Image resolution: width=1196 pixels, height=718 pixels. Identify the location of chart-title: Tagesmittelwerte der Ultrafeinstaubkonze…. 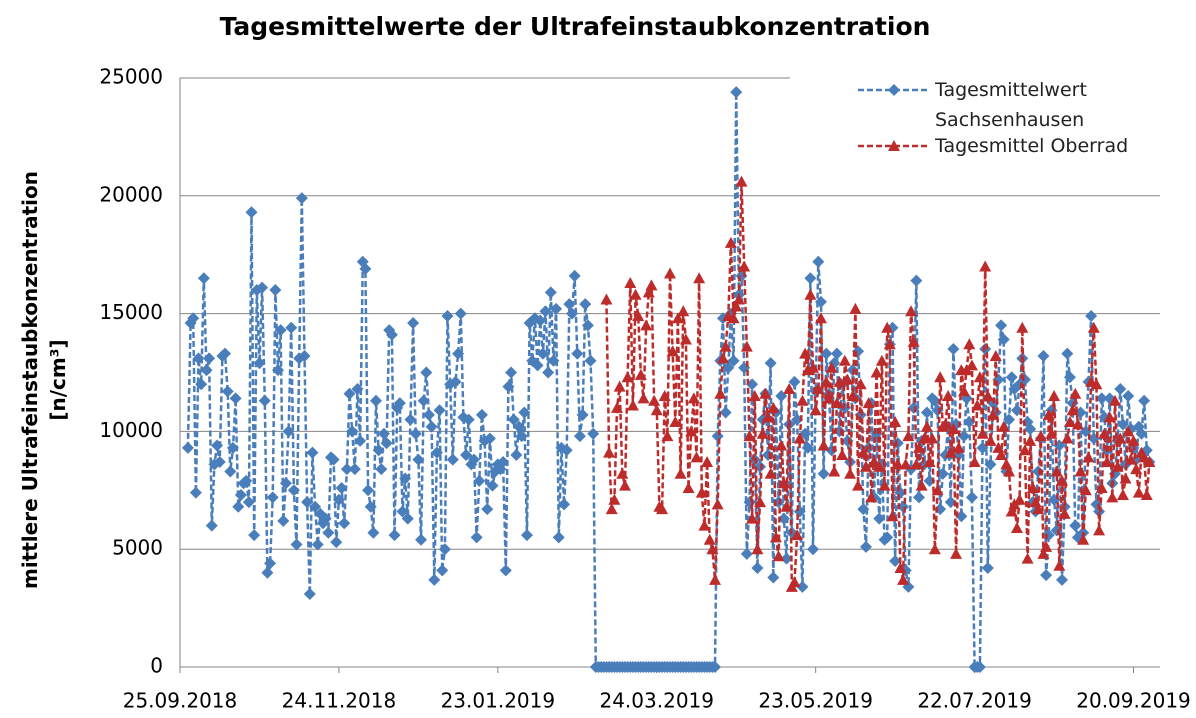
(575, 26).